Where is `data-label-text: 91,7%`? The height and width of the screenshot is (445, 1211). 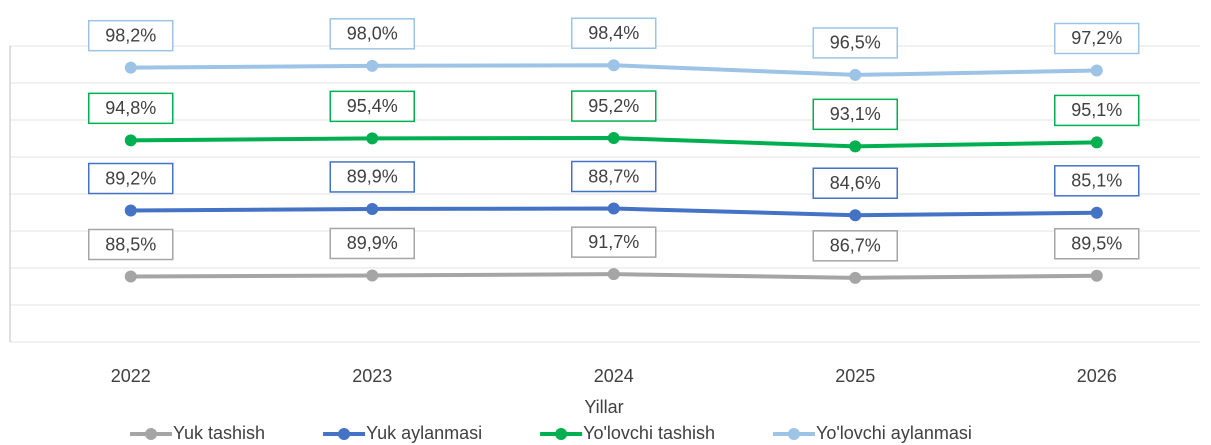 data-label-text: 91,7% is located at coordinates (613, 242).